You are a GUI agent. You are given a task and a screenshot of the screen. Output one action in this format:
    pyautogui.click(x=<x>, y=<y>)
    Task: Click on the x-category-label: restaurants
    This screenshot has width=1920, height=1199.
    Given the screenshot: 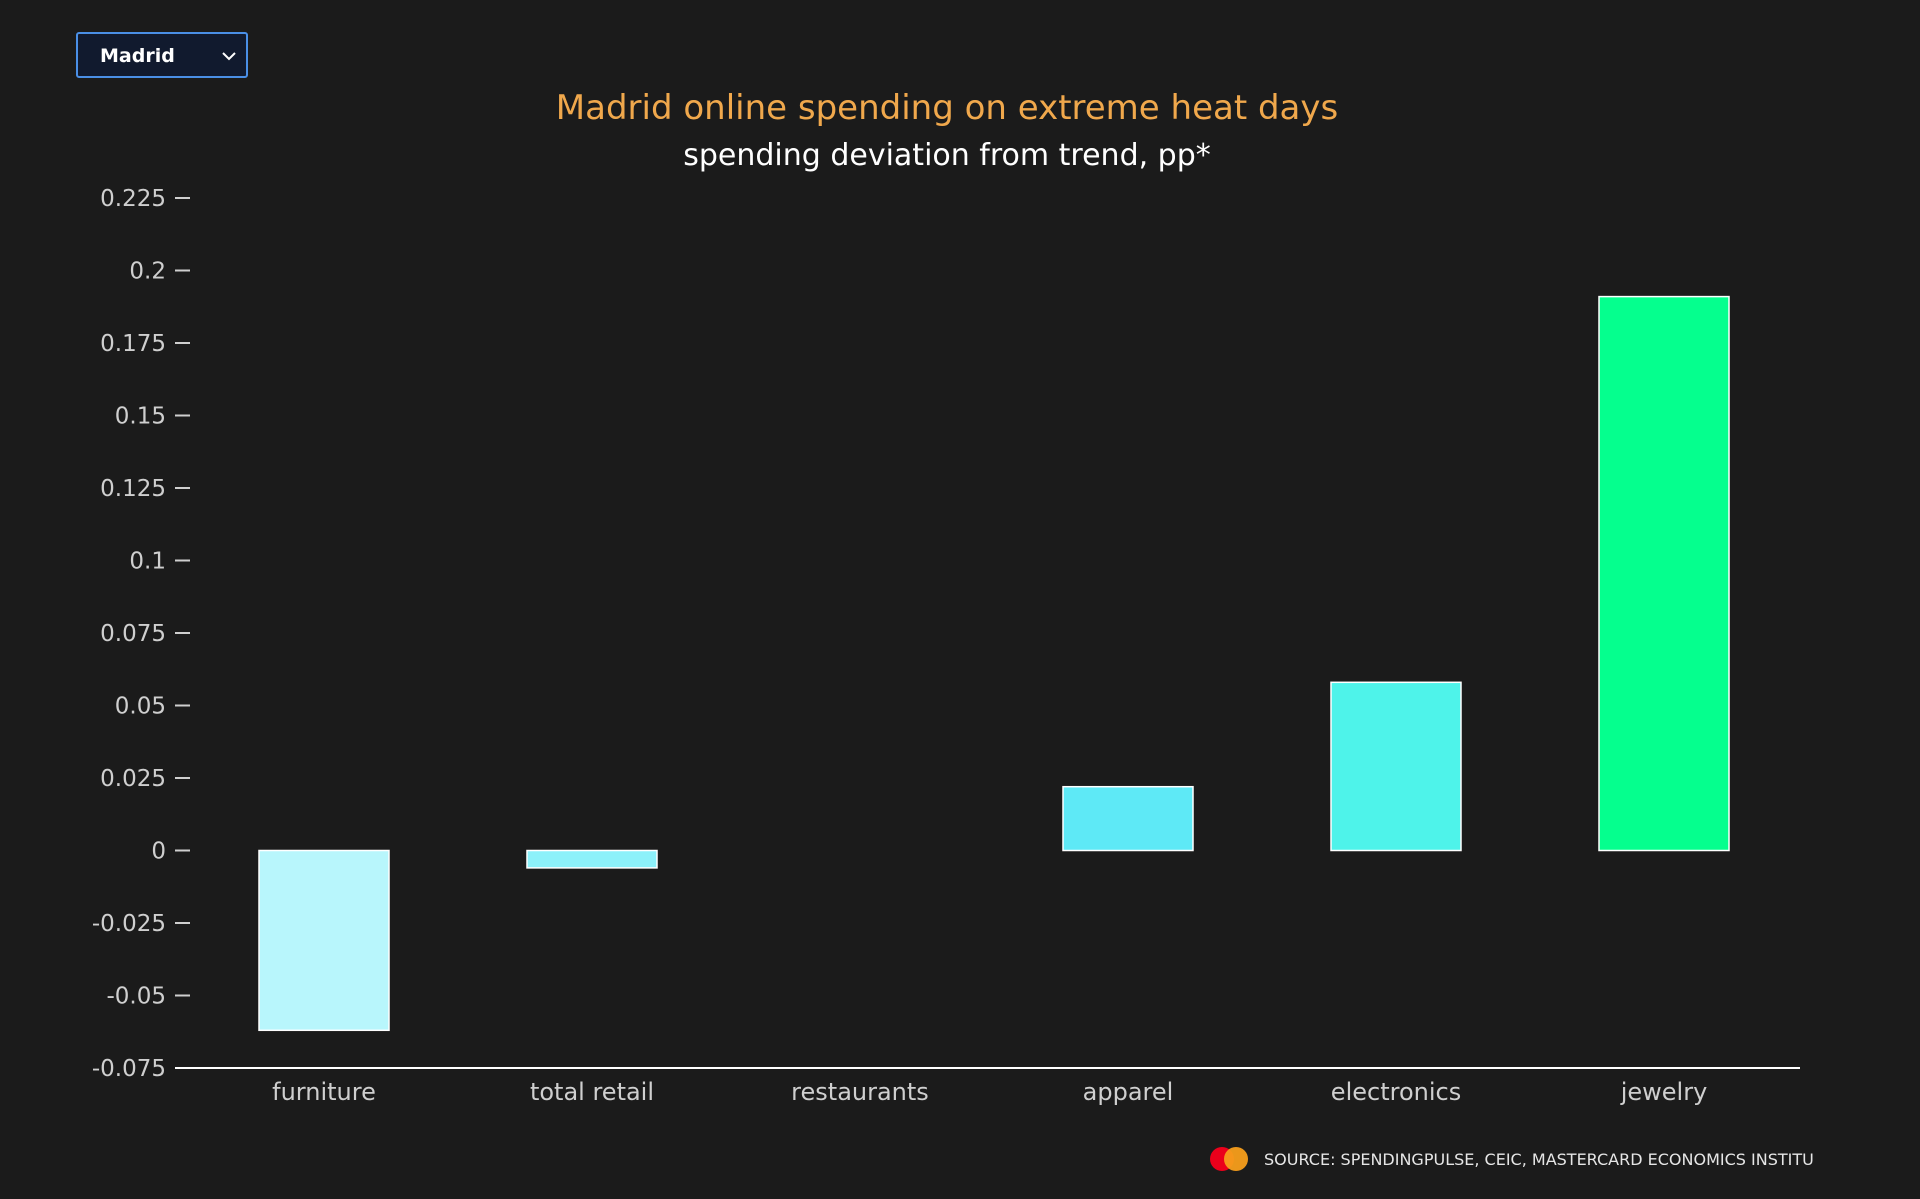 What is the action you would take?
    pyautogui.click(x=860, y=1092)
    